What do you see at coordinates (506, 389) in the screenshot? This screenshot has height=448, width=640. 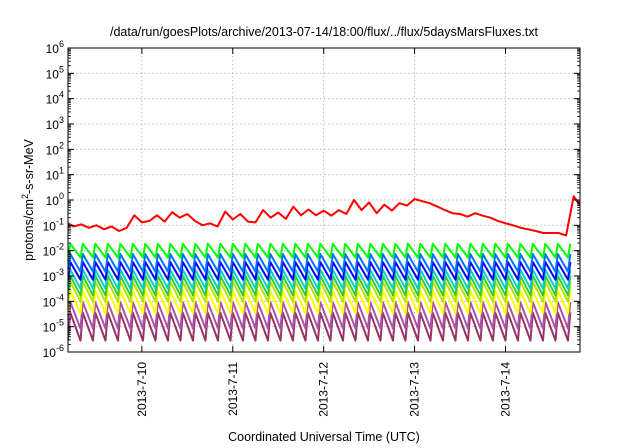 I see `x-tick-label: 2013-7-14` at bounding box center [506, 389].